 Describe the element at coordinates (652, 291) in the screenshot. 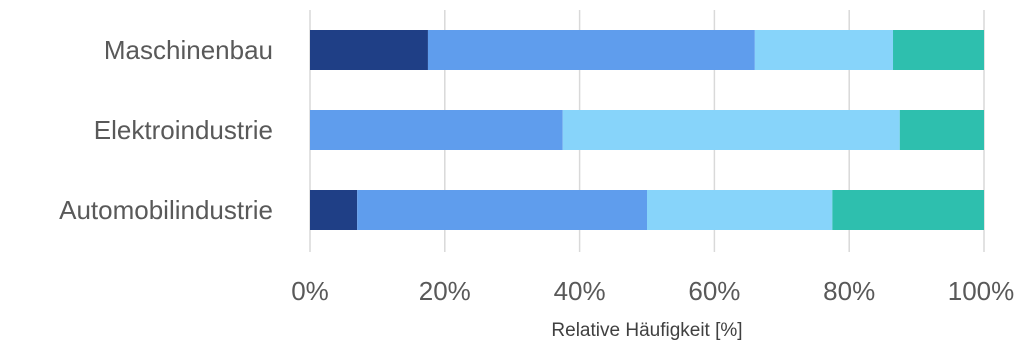

I see `x-tick-labels: 0% 20% 40% 60% 80% 100%` at that location.